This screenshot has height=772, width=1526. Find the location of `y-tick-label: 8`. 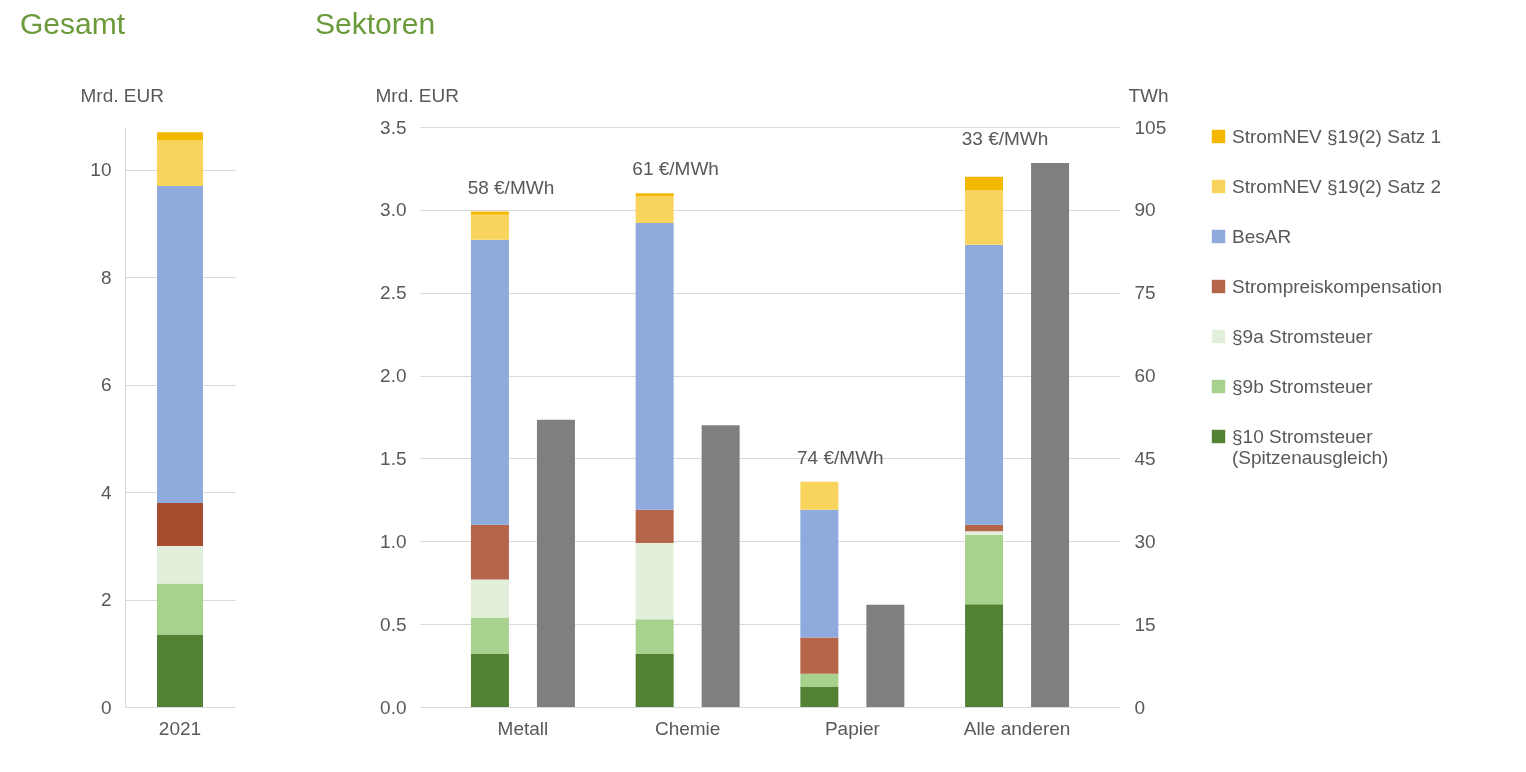

y-tick-label: 8 is located at coordinates (106, 277).